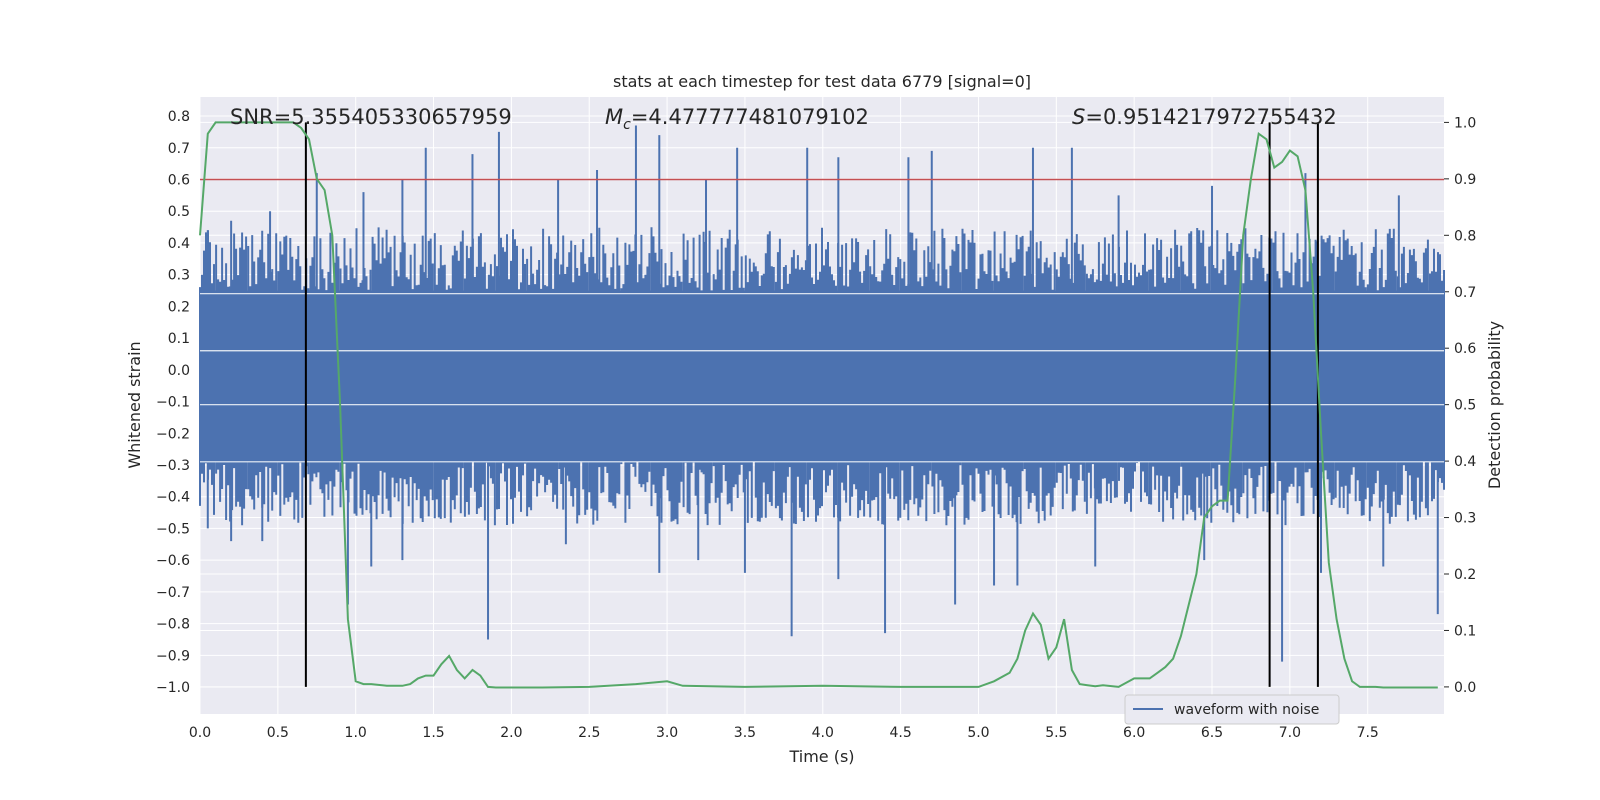  What do you see at coordinates (179, 212) in the screenshot?
I see `y-tick-label: 0.5` at bounding box center [179, 212].